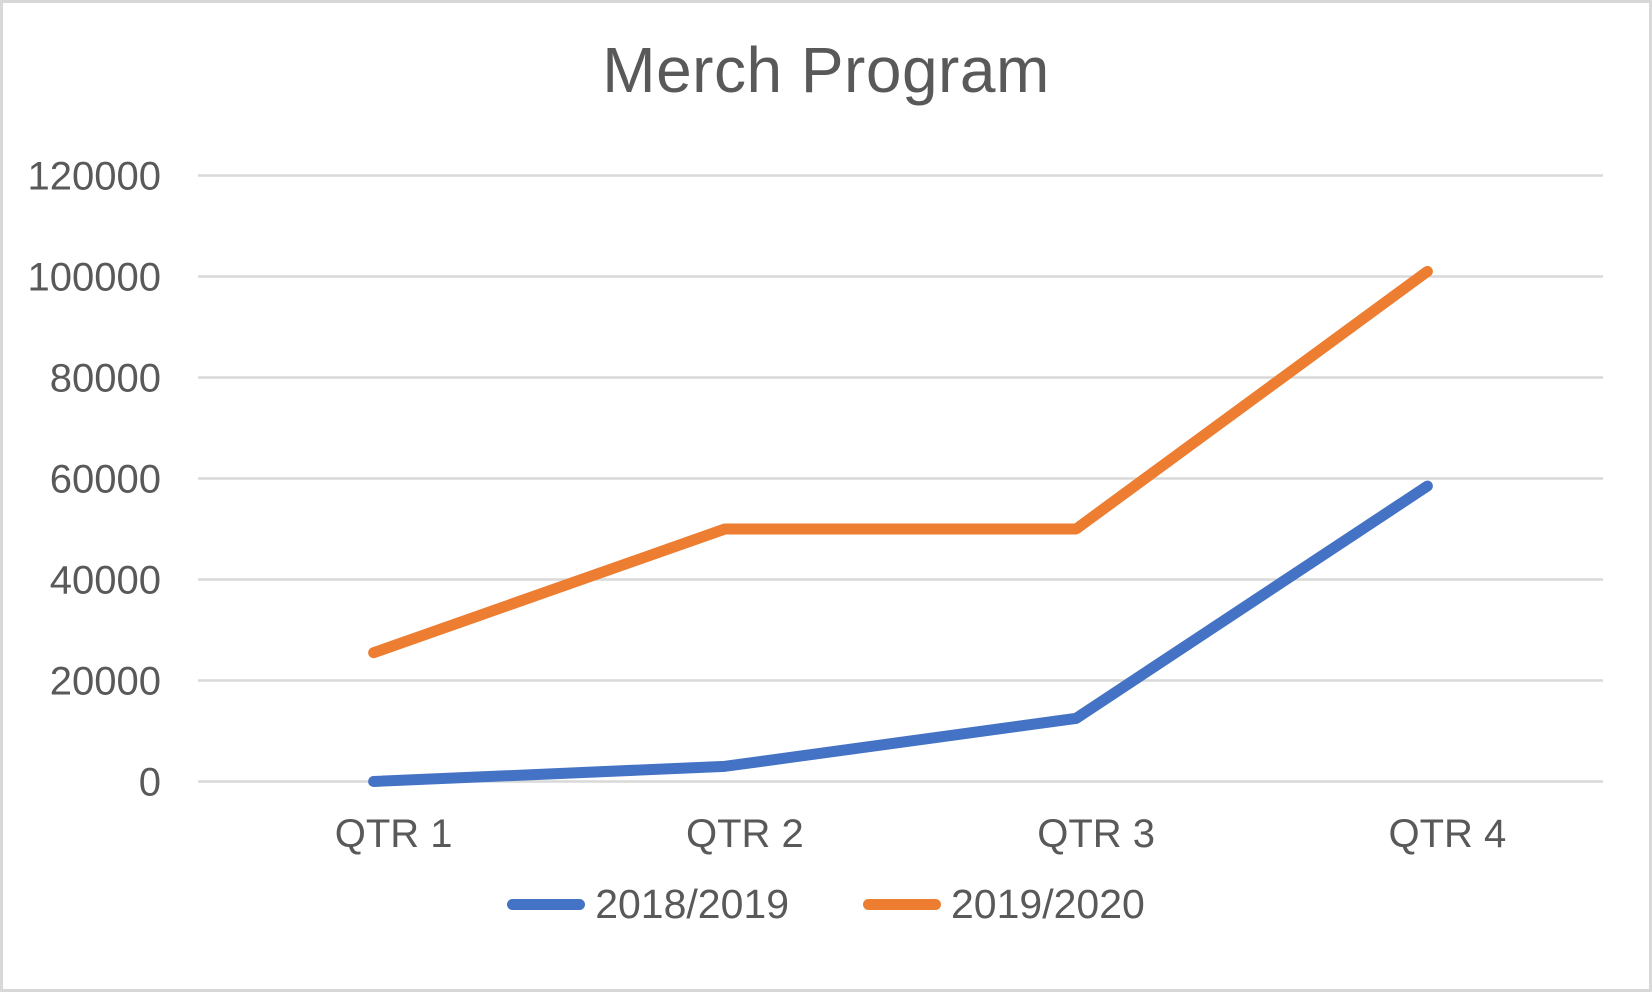 This screenshot has height=992, width=1652. Describe the element at coordinates (105, 480) in the screenshot. I see `y-axis-tick-label: 60000` at that location.